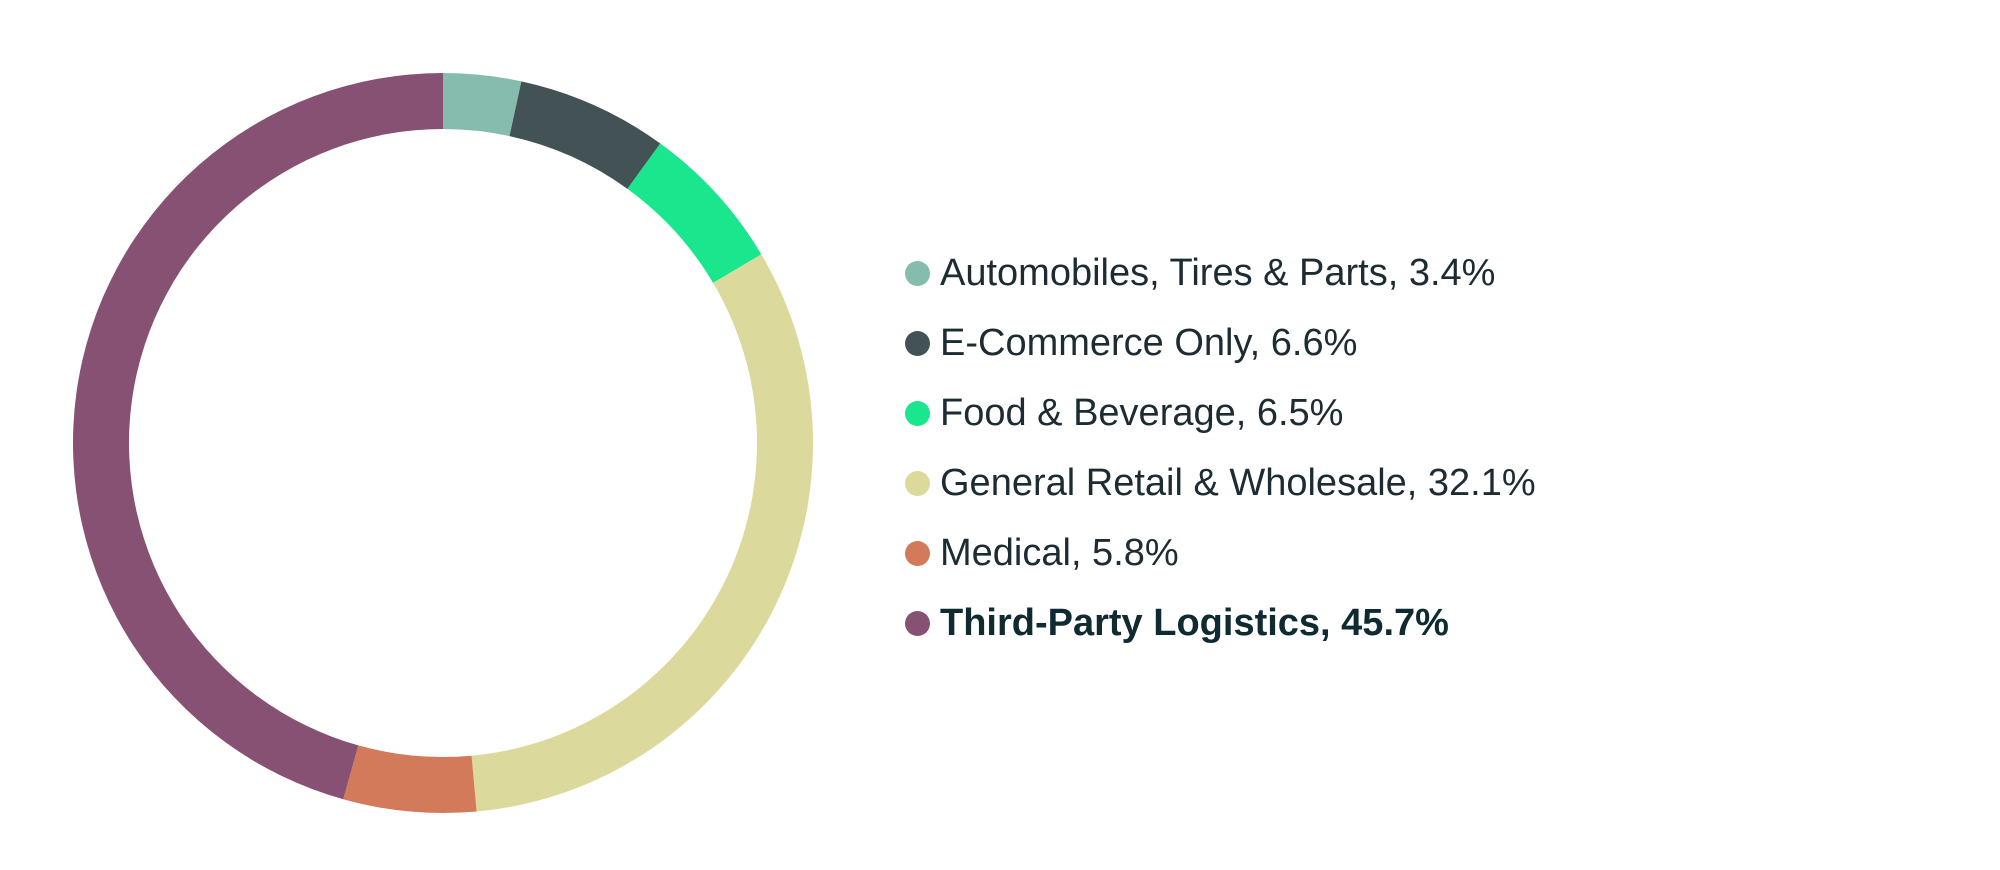  I want to click on legend-item: Automobiles, Tires & Parts, 3.4%, so click(1220, 273).